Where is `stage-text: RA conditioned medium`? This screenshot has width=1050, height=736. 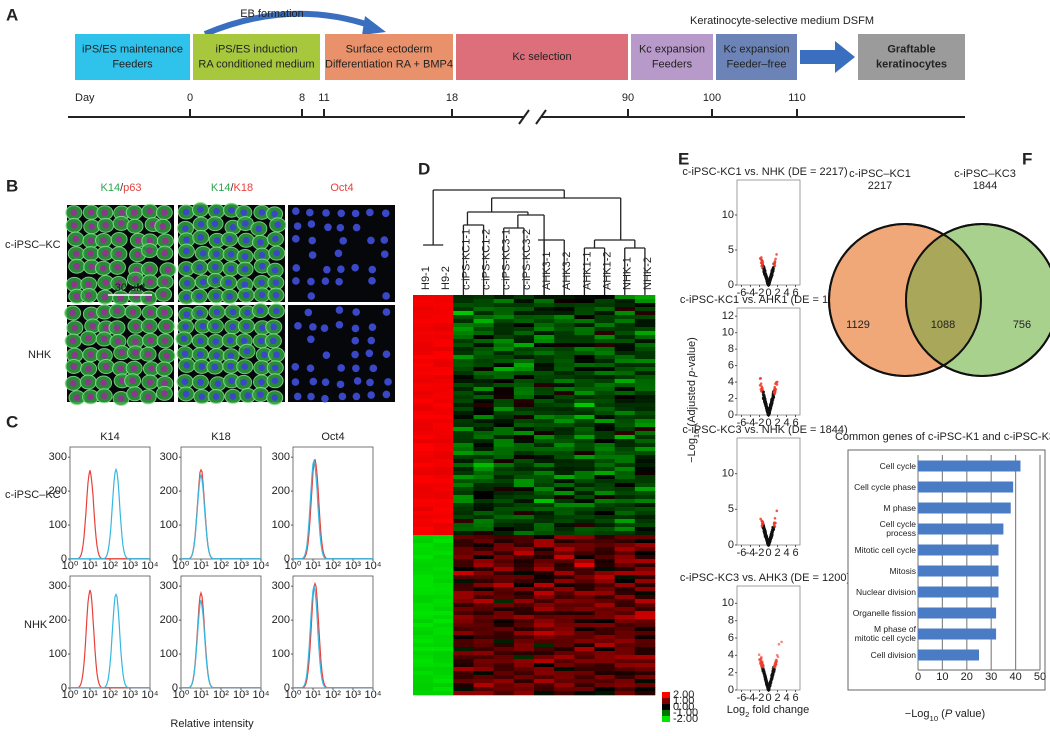 stage-text: RA conditioned medium is located at coordinates (256, 64).